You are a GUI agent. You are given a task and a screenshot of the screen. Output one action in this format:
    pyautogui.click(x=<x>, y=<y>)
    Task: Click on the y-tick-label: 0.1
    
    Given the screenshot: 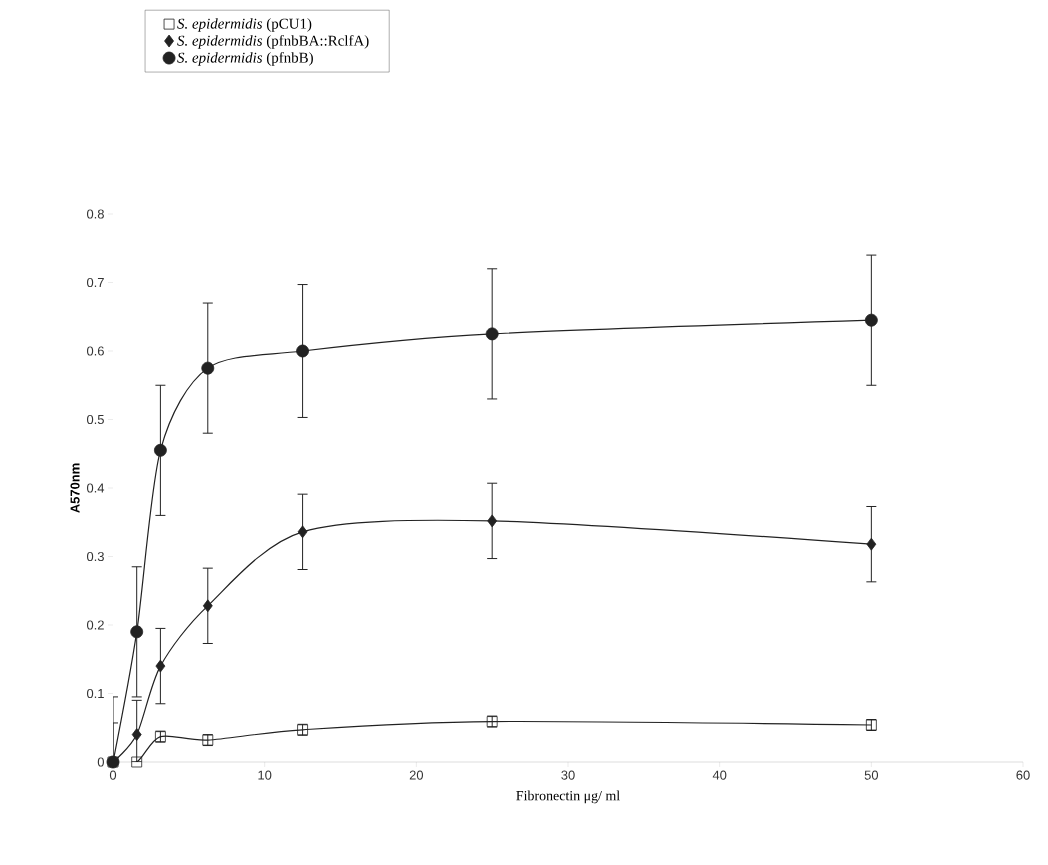 What is the action you would take?
    pyautogui.click(x=95, y=693)
    